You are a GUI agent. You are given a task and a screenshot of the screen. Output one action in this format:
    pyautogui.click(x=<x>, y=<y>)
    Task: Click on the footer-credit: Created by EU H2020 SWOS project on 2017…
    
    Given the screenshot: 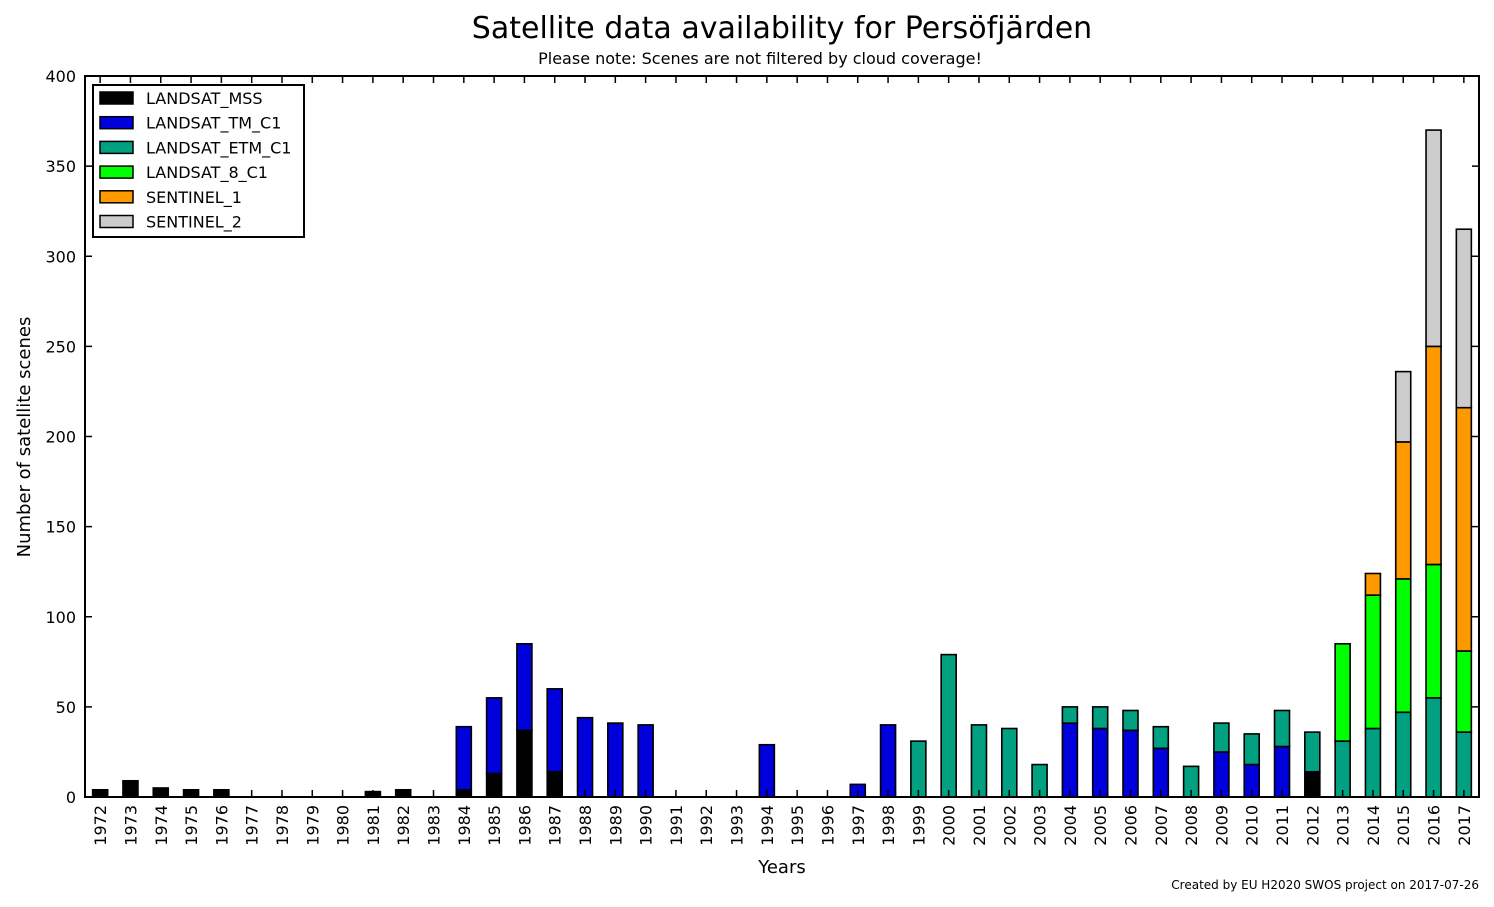 What is the action you would take?
    pyautogui.click(x=1325, y=885)
    